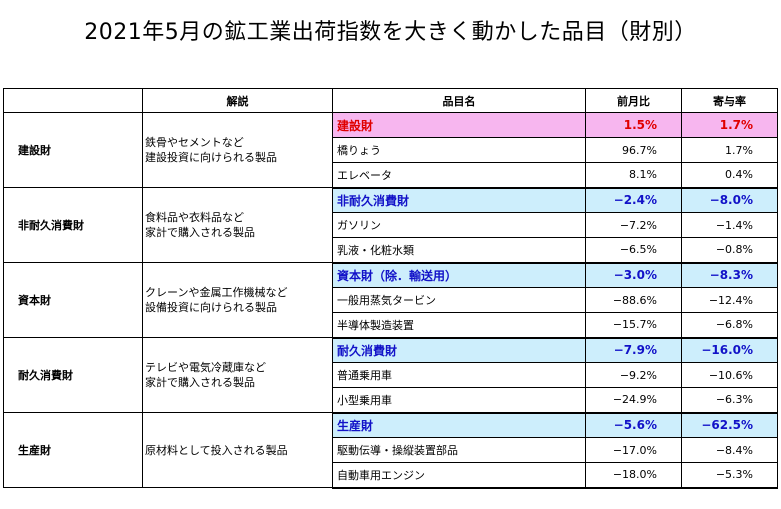 The width and height of the screenshot is (781, 509). I want to click on mom-value: 1.5%, so click(633, 125).